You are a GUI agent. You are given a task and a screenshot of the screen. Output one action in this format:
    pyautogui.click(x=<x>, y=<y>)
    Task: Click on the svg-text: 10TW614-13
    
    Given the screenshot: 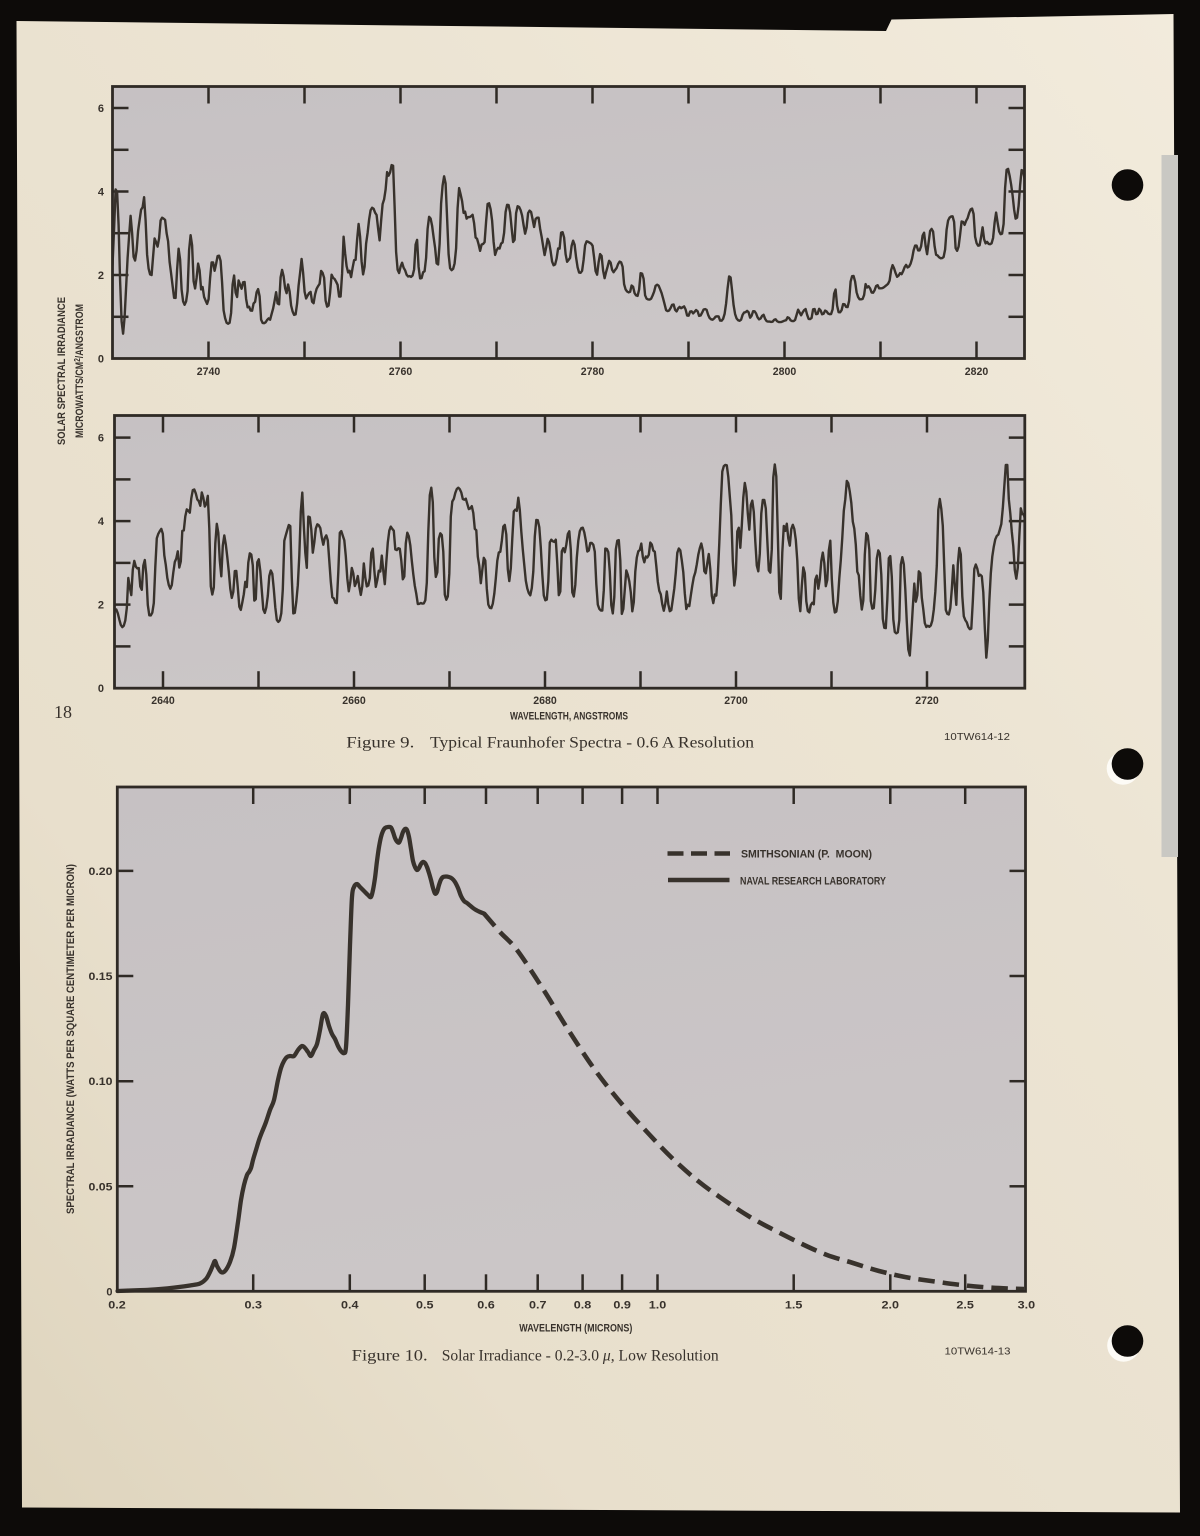 What is the action you would take?
    pyautogui.click(x=978, y=1352)
    